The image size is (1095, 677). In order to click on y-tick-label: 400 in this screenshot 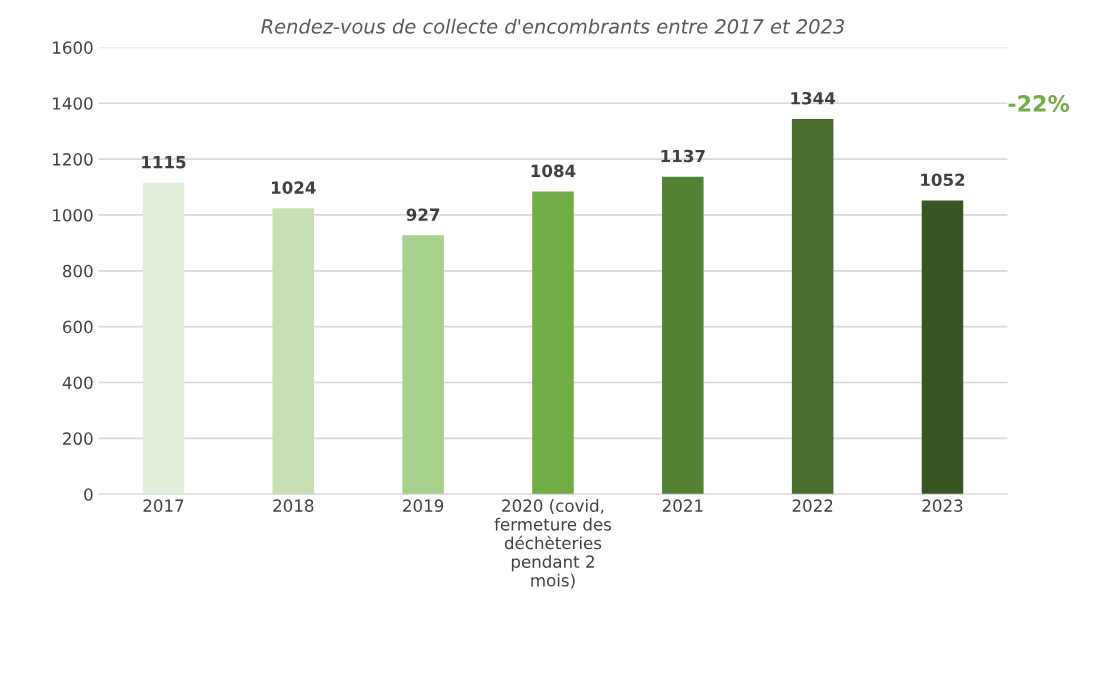, I will do `click(77, 383)`.